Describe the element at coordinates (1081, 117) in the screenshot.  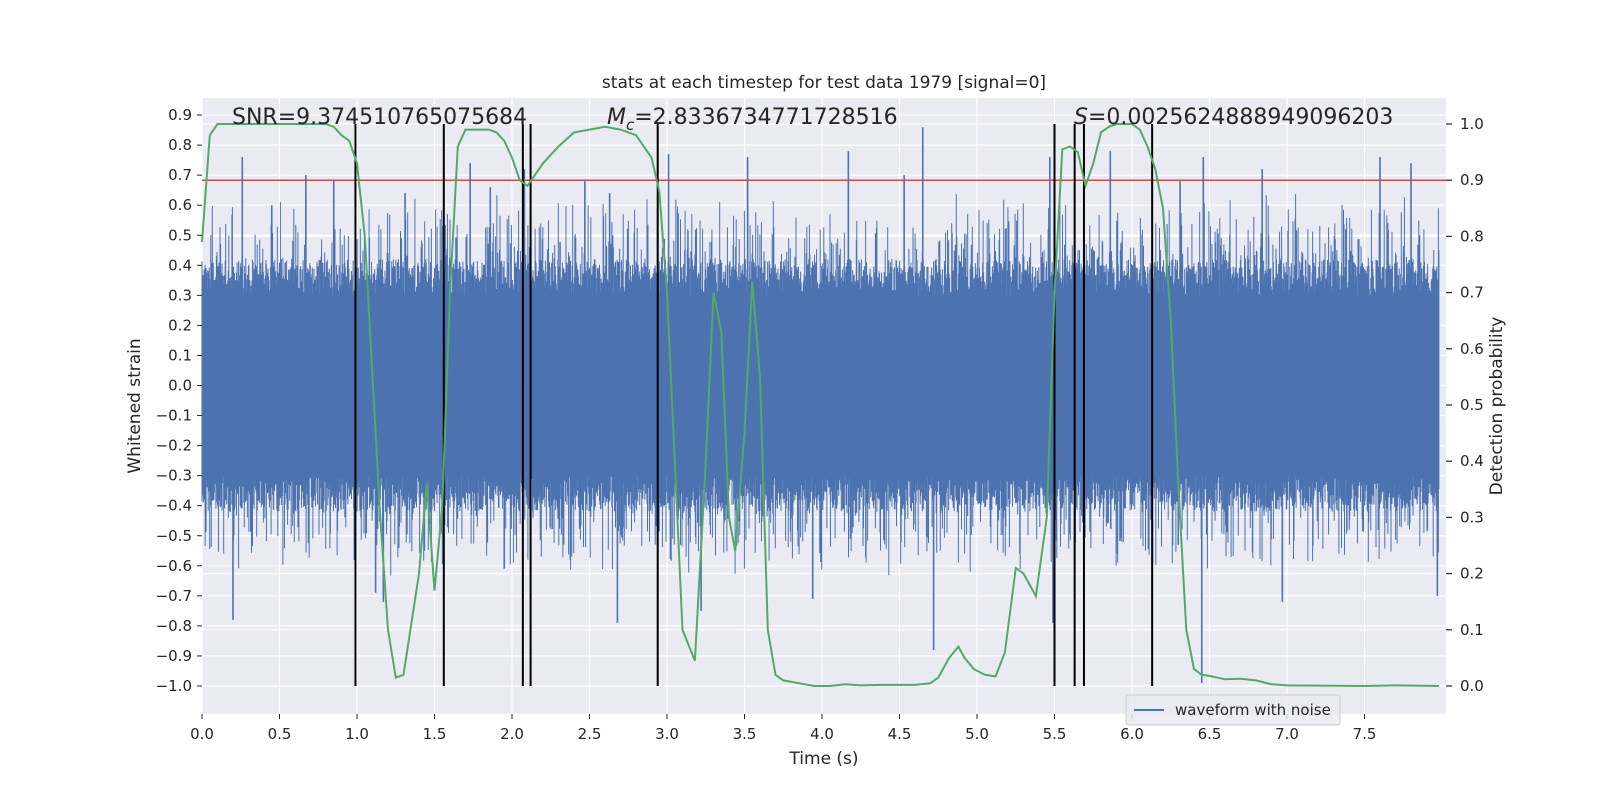
I see `s-symbol: S` at that location.